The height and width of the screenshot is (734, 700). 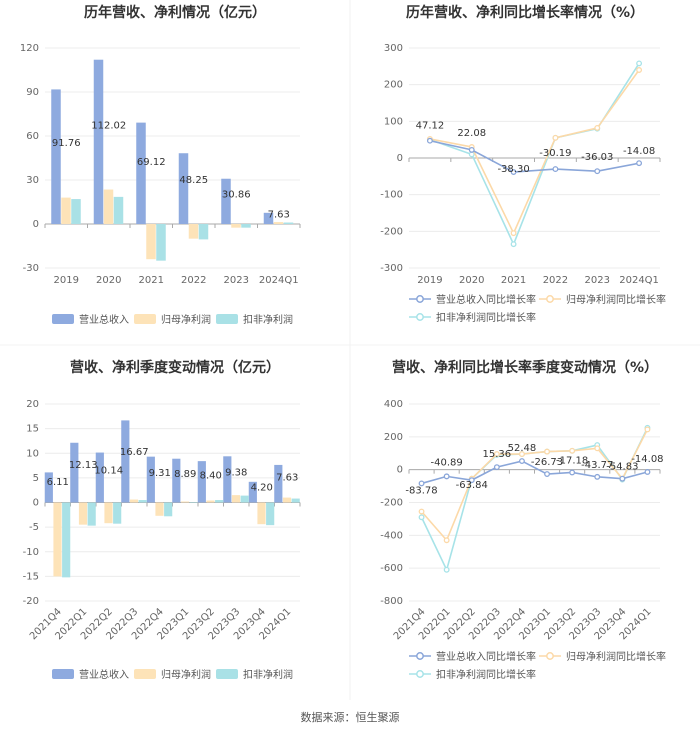 I want to click on legend-label: 归母净利润同比增长率, so click(x=616, y=656).